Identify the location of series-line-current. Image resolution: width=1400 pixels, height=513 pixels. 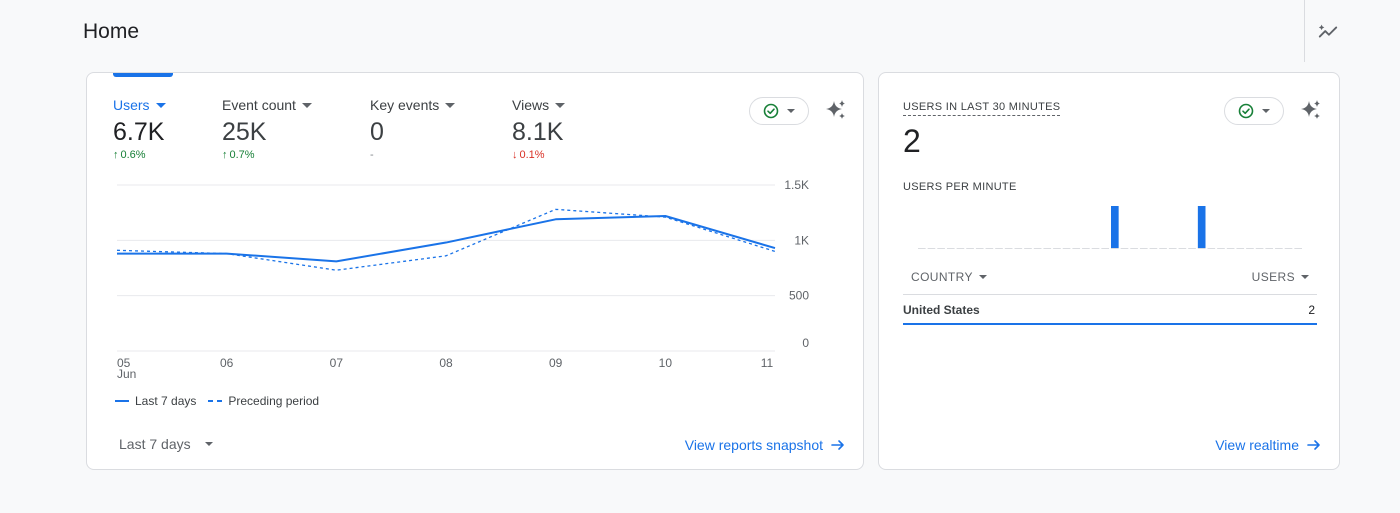
(446, 238).